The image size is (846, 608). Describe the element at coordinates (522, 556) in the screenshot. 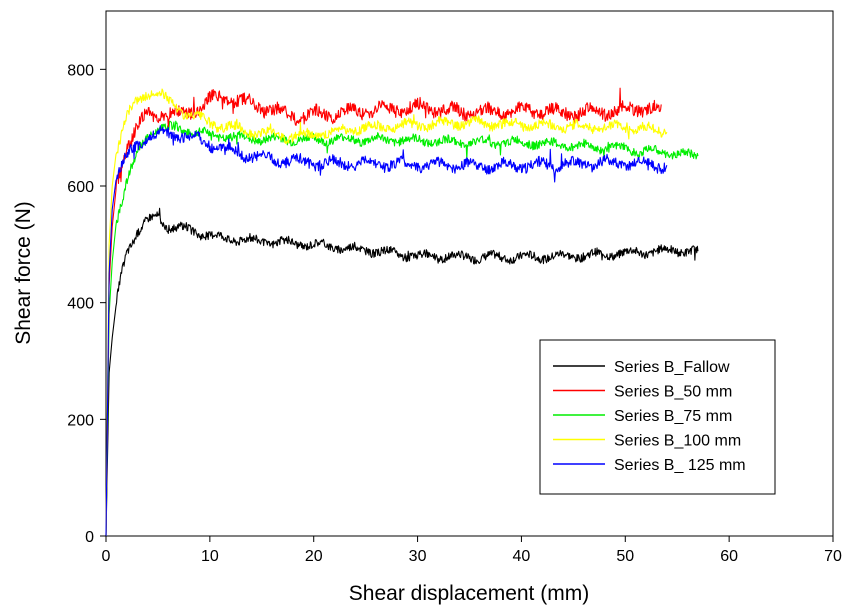

I see `x-tick-label: 40` at that location.